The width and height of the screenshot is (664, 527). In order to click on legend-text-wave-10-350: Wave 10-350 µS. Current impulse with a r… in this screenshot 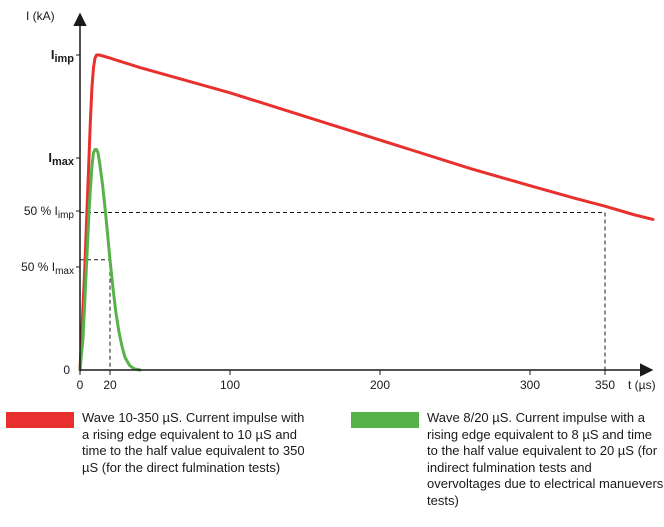, I will do `click(198, 443)`.